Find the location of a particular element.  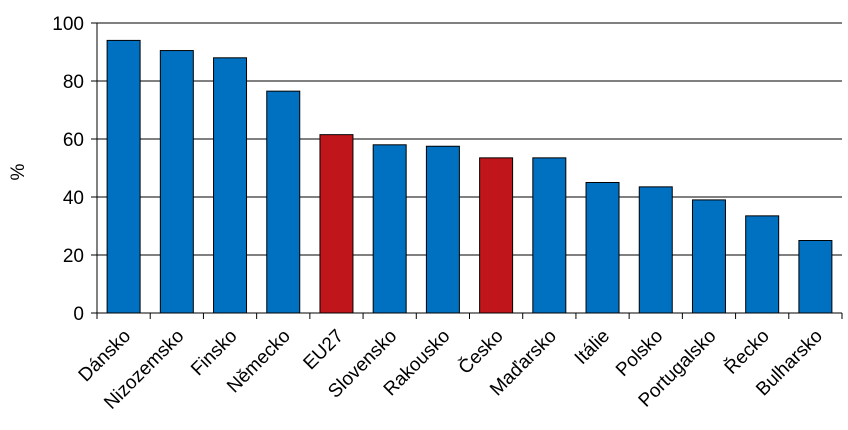

y-tick-label: 0 is located at coordinates (78, 314).